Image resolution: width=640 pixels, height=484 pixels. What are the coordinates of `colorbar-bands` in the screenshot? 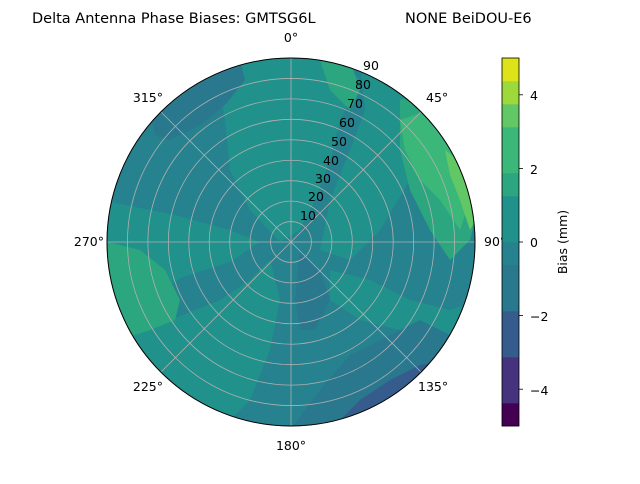 It's located at (510, 242).